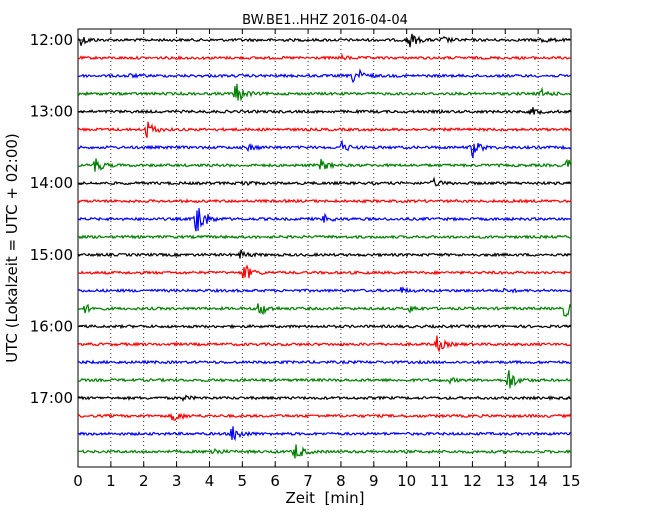  I want to click on x-tick-label: 14, so click(538, 481).